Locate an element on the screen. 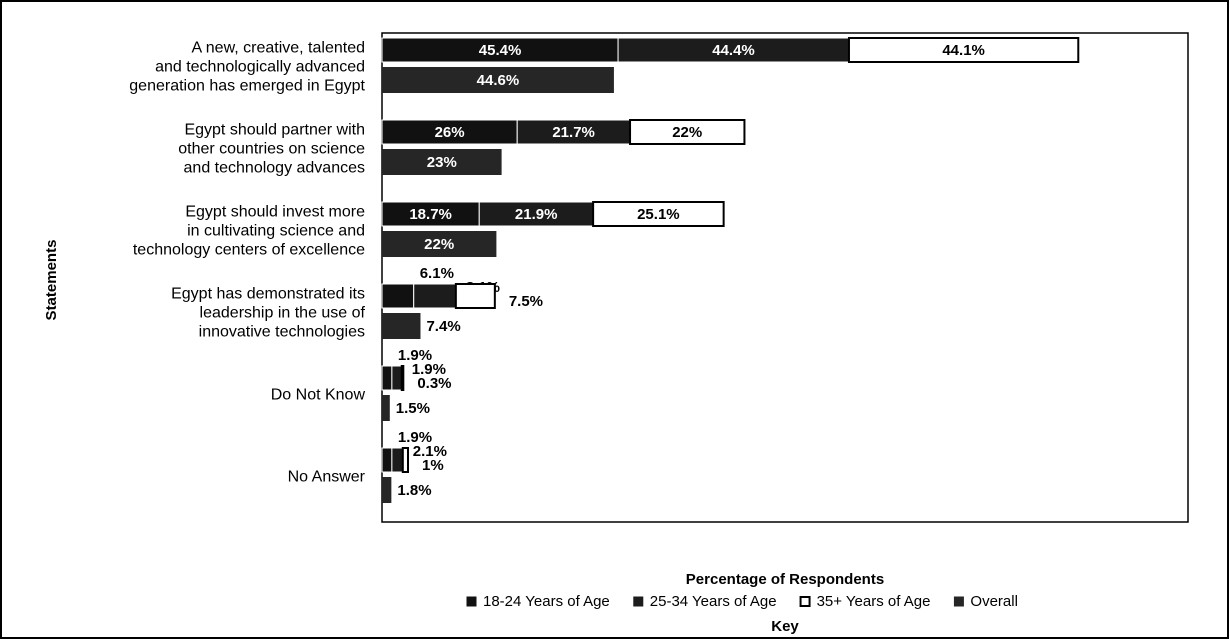  data-label: 26% is located at coordinates (450, 132).